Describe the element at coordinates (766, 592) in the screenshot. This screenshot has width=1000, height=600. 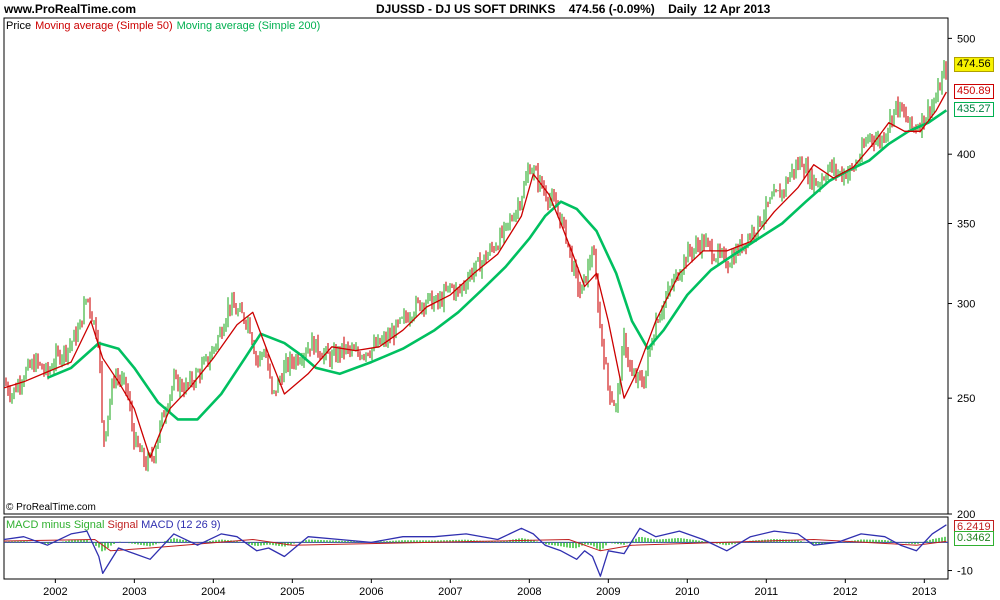
I see `x-tick-label: 2011` at that location.